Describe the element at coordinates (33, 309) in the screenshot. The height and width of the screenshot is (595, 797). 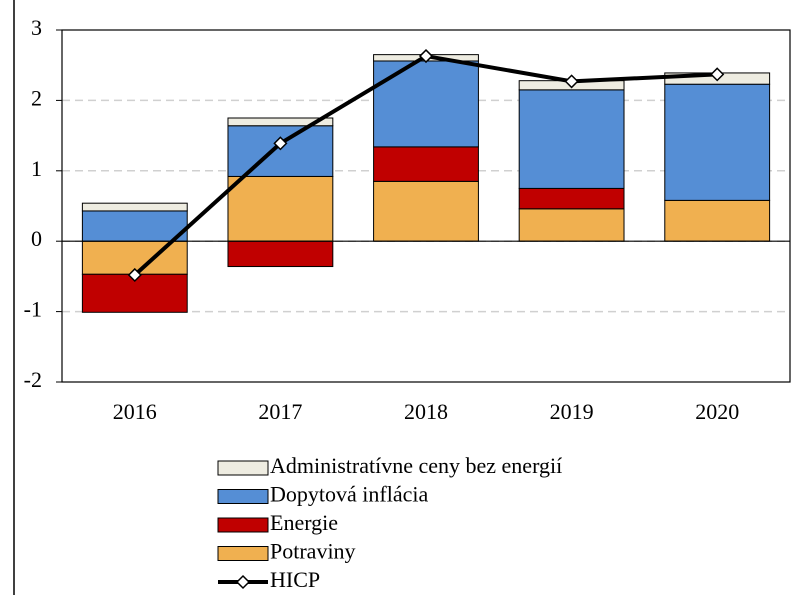
I see `y-tick-label: -1` at that location.